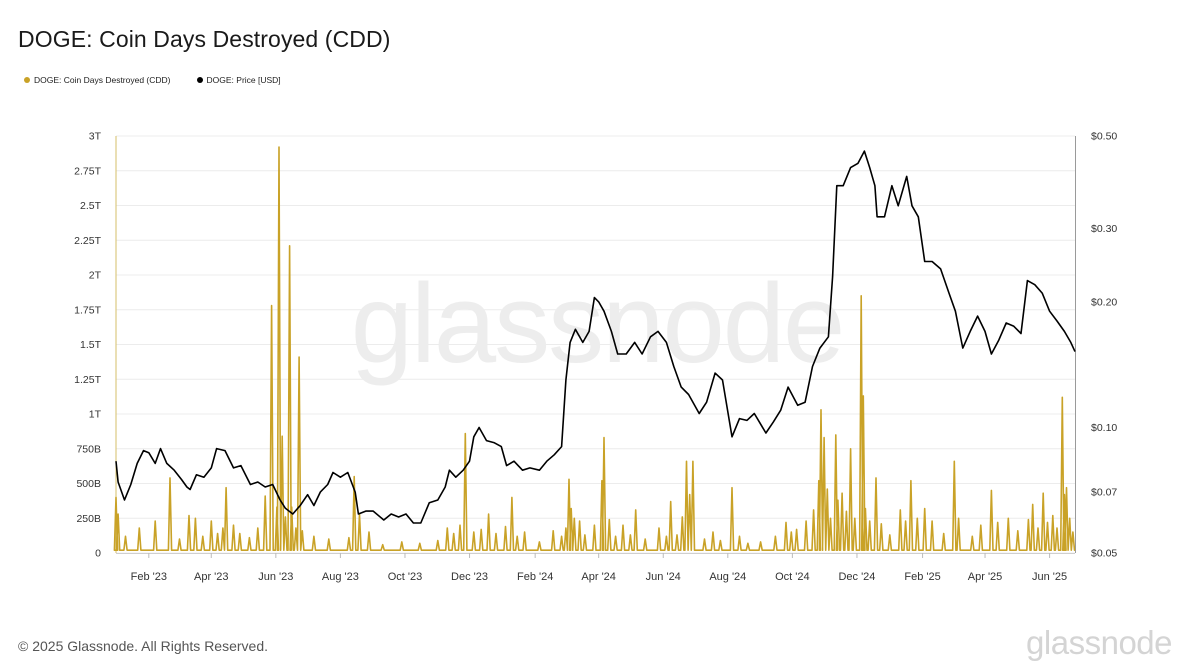 Image resolution: width=1188 pixels, height=672 pixels. Describe the element at coordinates (88, 519) in the screenshot. I see `left-tick-label: 250B` at that location.